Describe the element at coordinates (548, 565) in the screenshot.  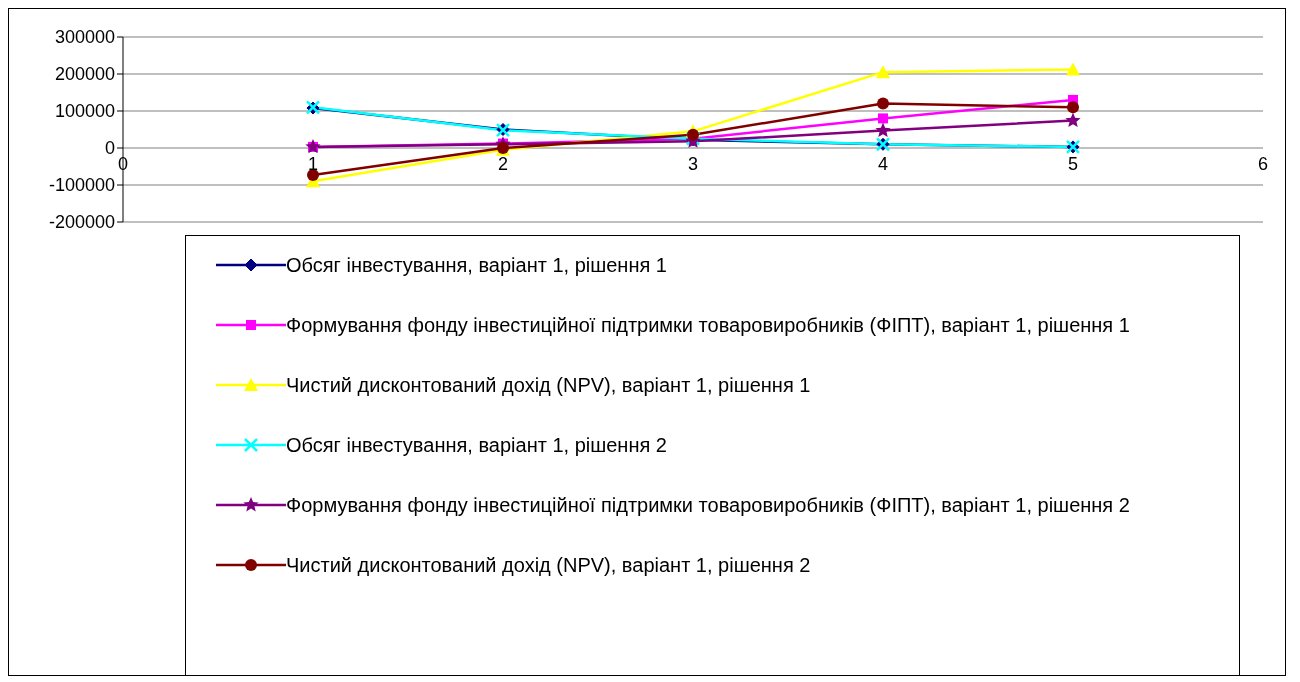
I see `legend-label: Чистий дисконтований дохід (NPV), варіант 1, рішення 2` at that location.